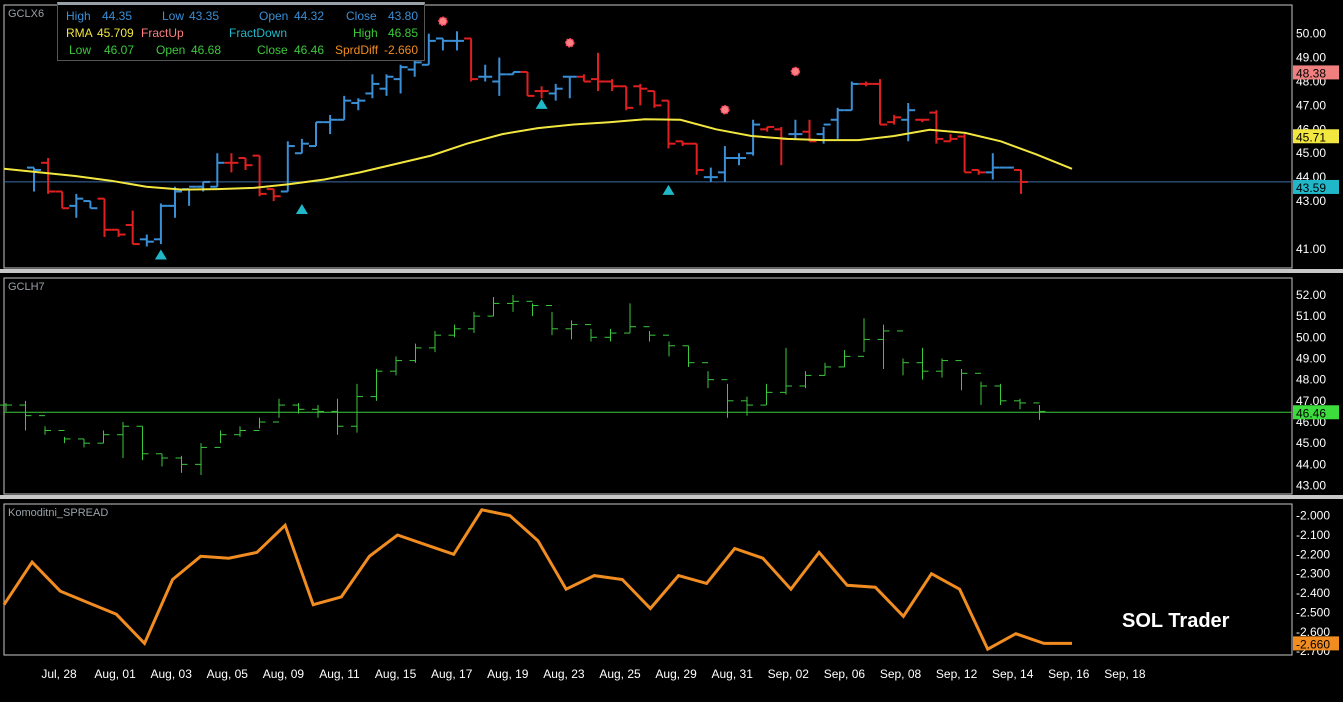 The height and width of the screenshot is (702, 1343). What do you see at coordinates (1313, 612) in the screenshot?
I see `y-tick-label-p3-5: -2.500` at bounding box center [1313, 612].